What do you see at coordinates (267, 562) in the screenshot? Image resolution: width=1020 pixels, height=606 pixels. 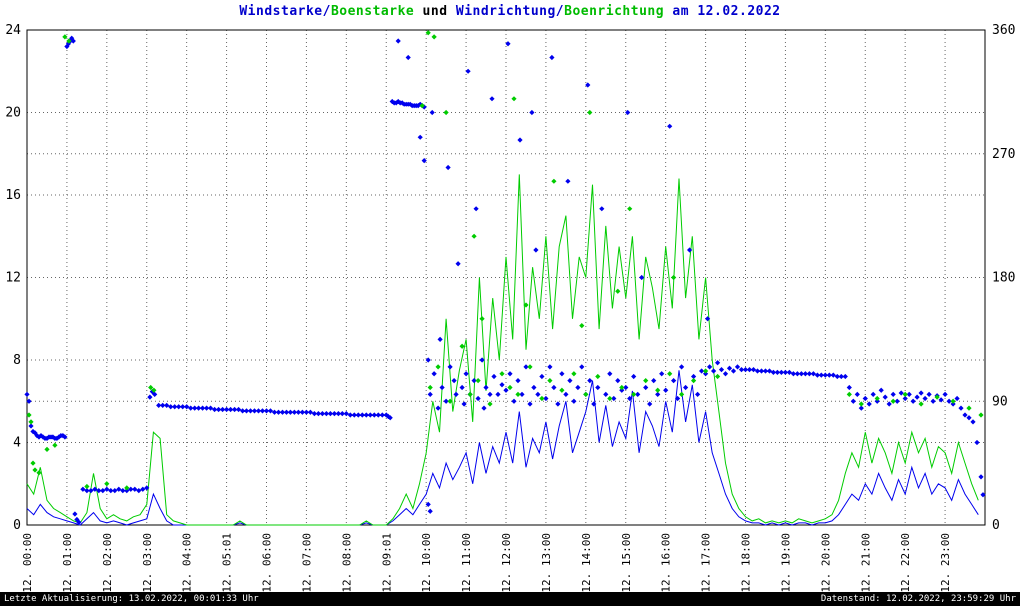 I see `svg-text: 12. 06:00` at bounding box center [267, 562].